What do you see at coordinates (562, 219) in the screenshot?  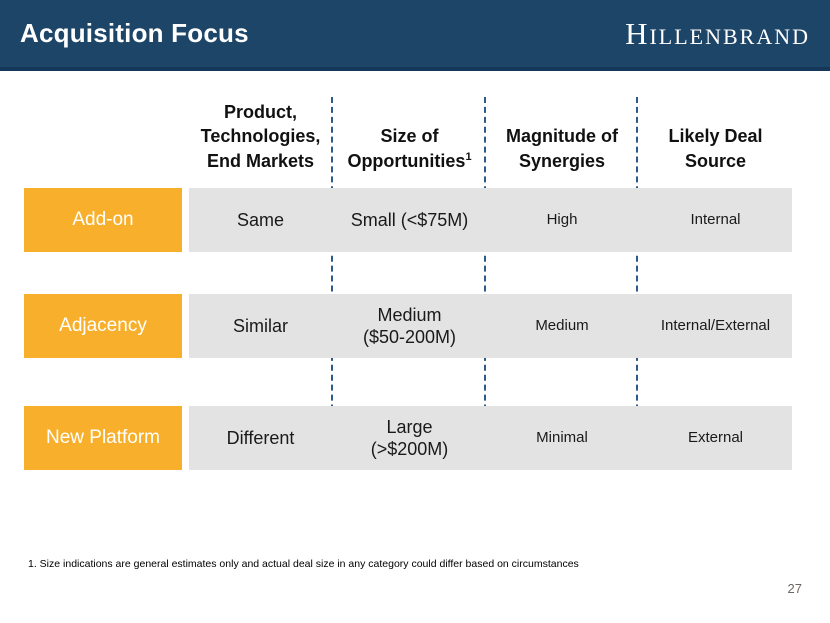 I see `table-cell: High` at bounding box center [562, 219].